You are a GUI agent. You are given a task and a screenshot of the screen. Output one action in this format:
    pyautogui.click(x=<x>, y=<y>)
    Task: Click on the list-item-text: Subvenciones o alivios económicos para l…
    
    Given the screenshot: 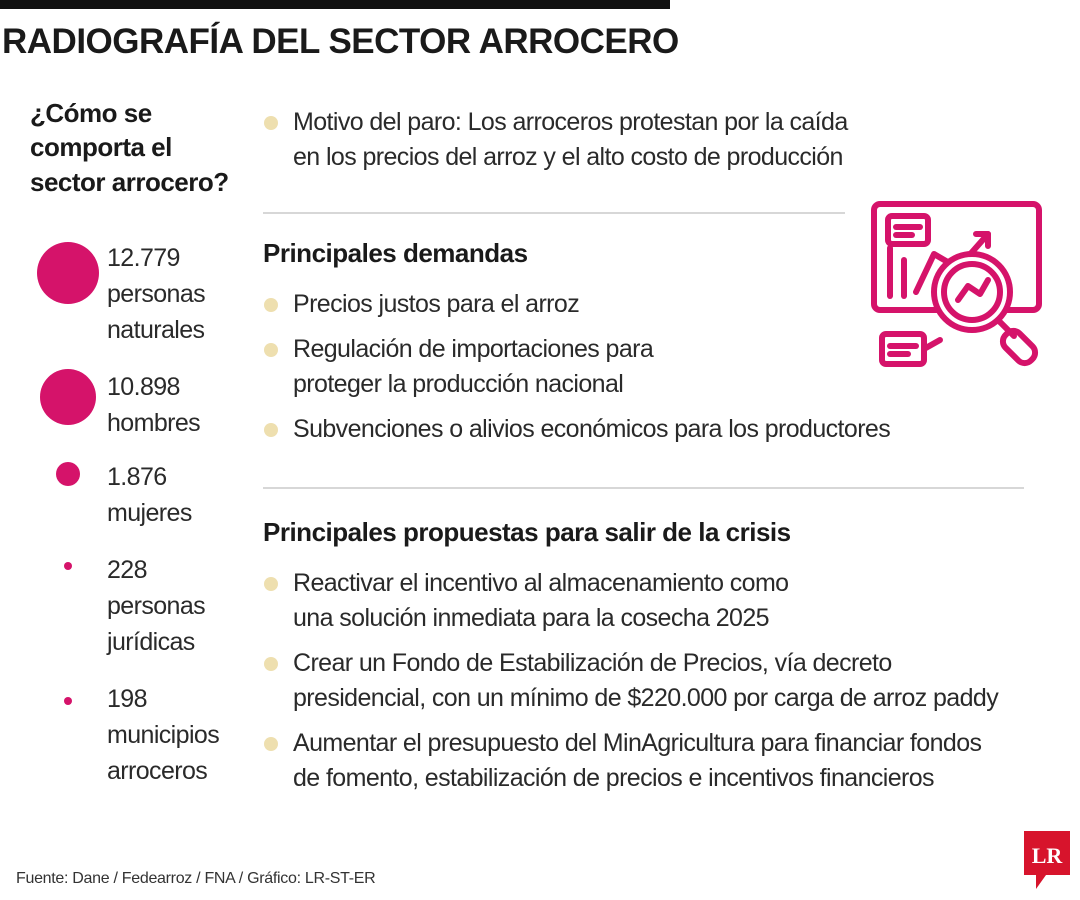 What is the action you would take?
    pyautogui.click(x=592, y=429)
    